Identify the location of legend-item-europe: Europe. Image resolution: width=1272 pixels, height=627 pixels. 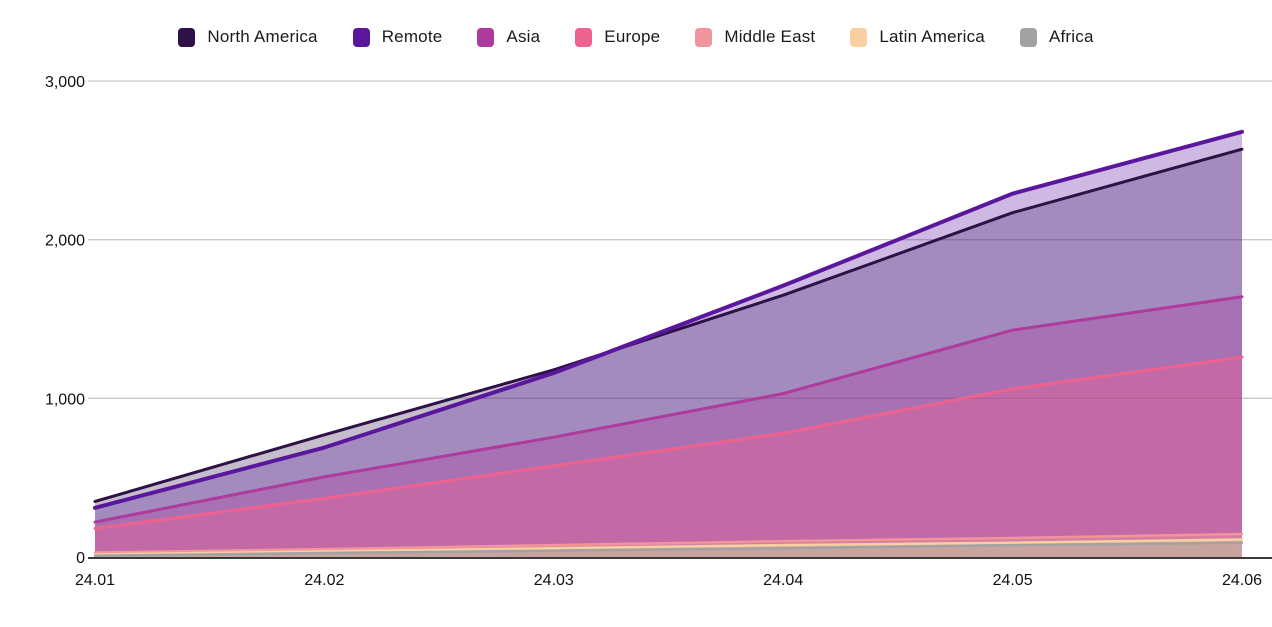
(617, 37).